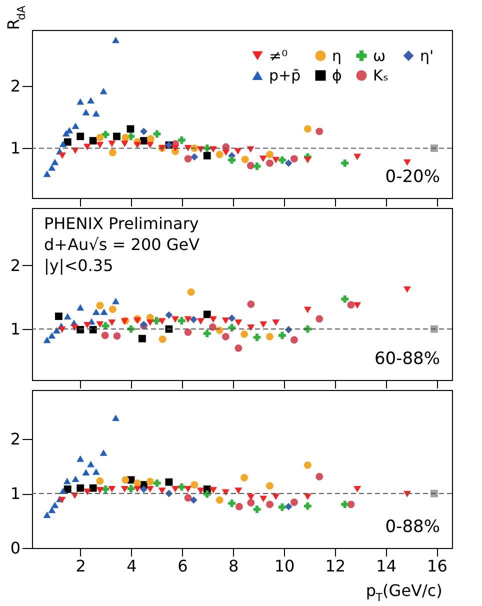 The image size is (482, 606). I want to click on y-tick-label: 0, so click(15, 548).